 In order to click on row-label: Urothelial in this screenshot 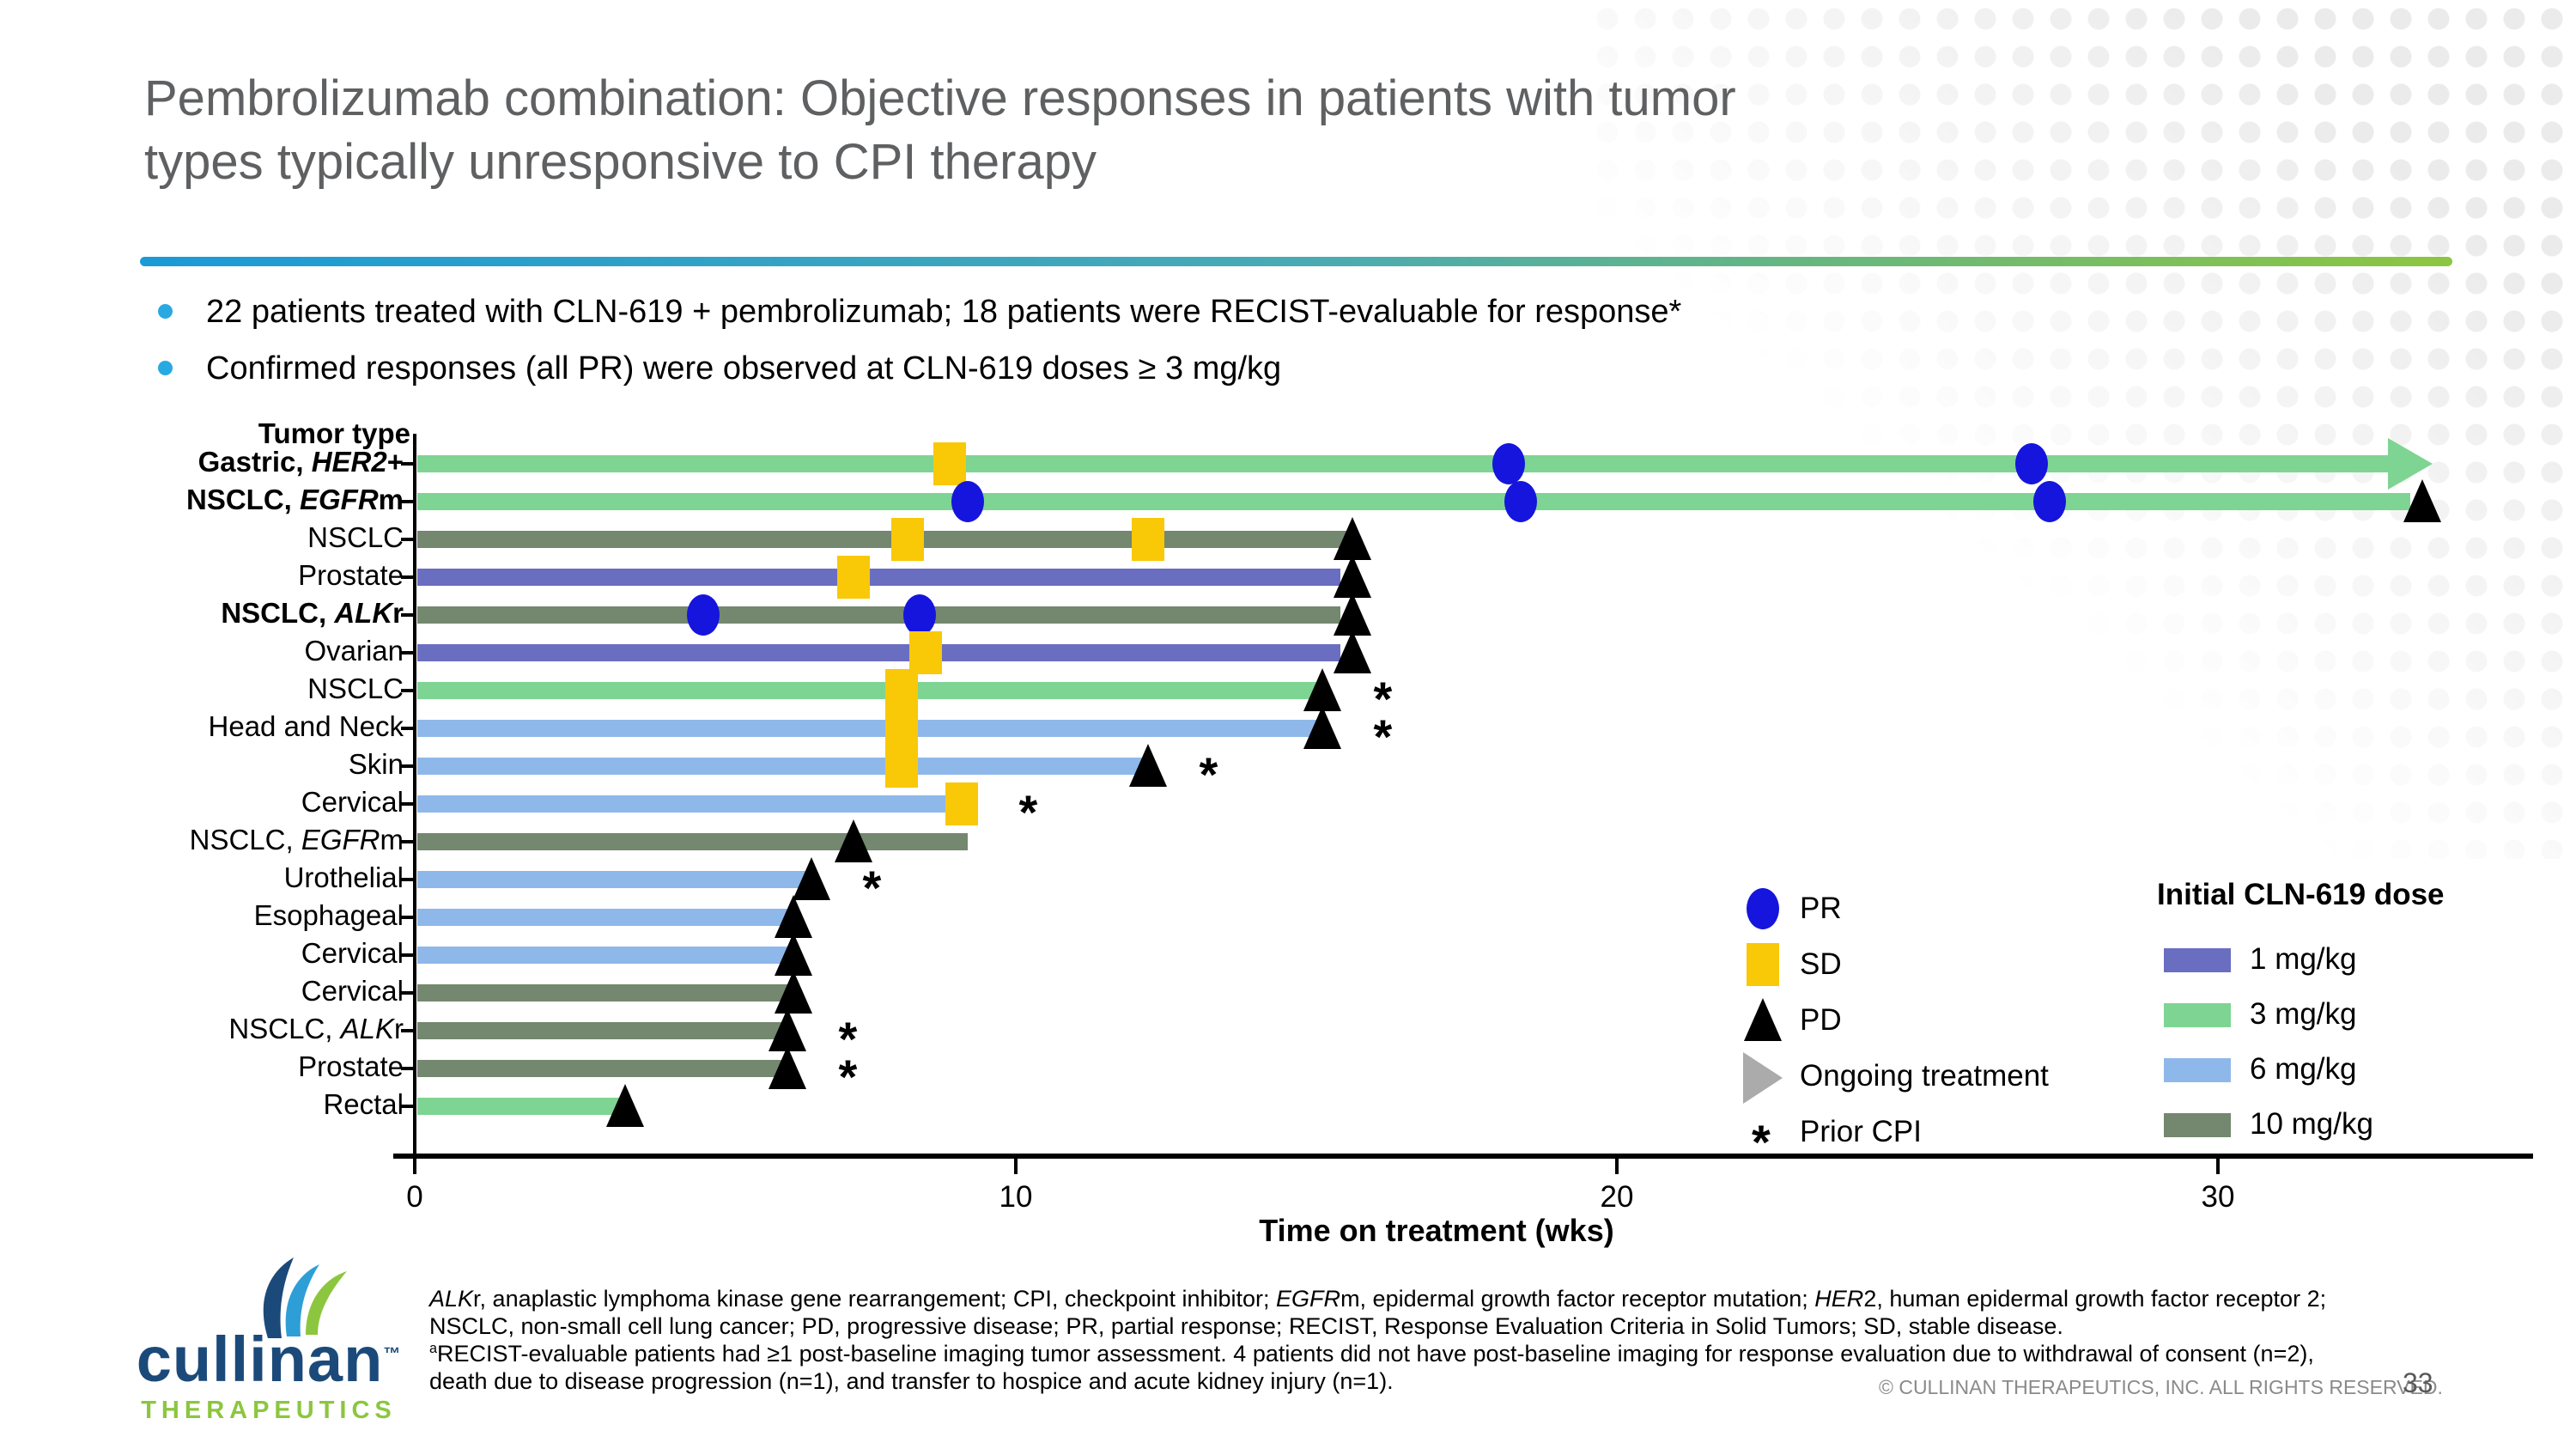, I will do `click(344, 877)`.